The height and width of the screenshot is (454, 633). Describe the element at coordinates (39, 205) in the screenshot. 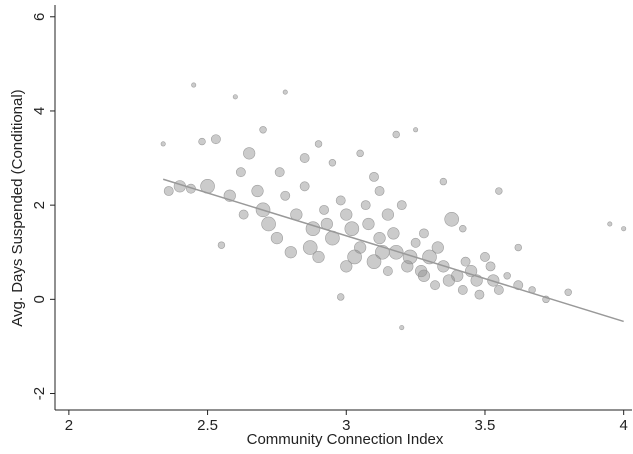

I see `y-tick-label: 2` at that location.